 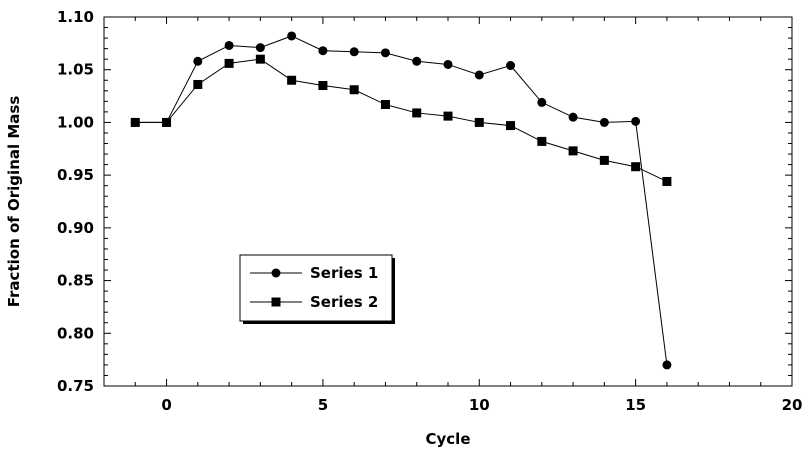 I want to click on y-tick-label: 0.90, so click(x=75, y=228).